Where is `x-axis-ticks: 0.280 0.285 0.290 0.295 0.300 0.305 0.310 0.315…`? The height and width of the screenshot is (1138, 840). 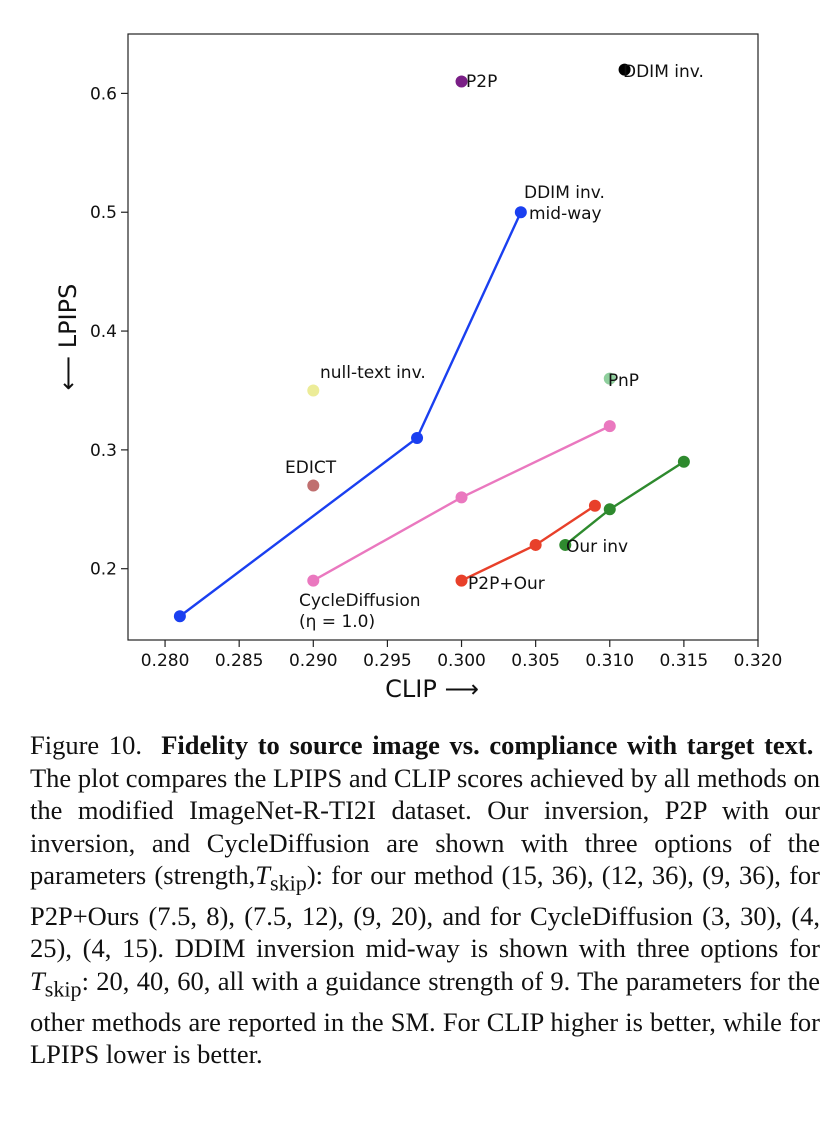 x-axis-ticks: 0.280 0.285 0.290 0.295 0.300 0.305 0.310 0.315… is located at coordinates (462, 655).